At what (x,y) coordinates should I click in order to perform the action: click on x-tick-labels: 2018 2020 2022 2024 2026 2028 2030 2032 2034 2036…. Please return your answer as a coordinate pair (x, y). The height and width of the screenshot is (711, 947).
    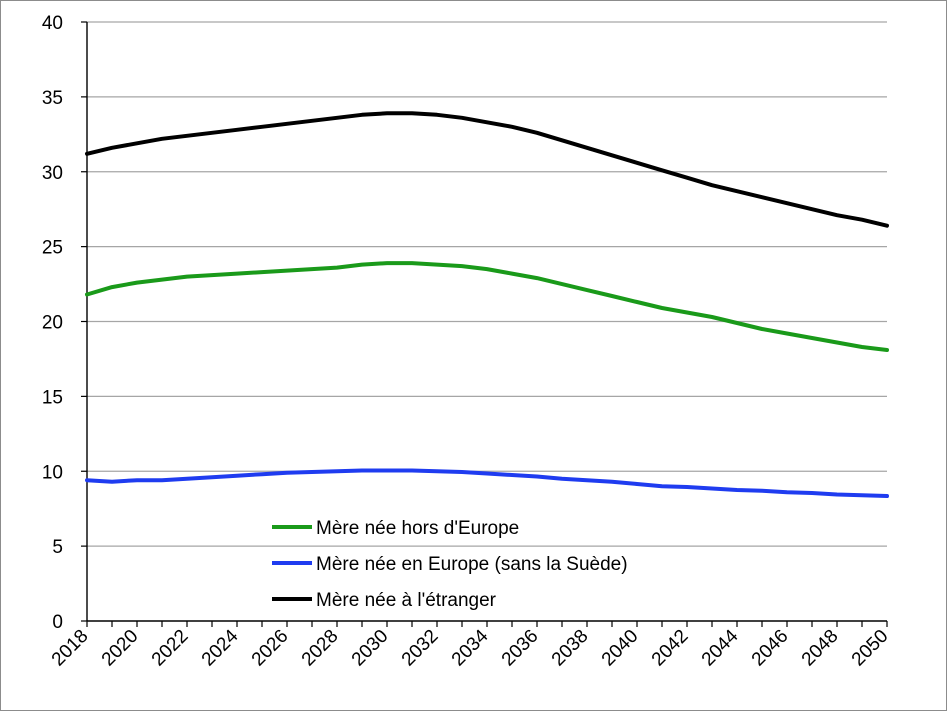
    Looking at the image, I should click on (470, 647).